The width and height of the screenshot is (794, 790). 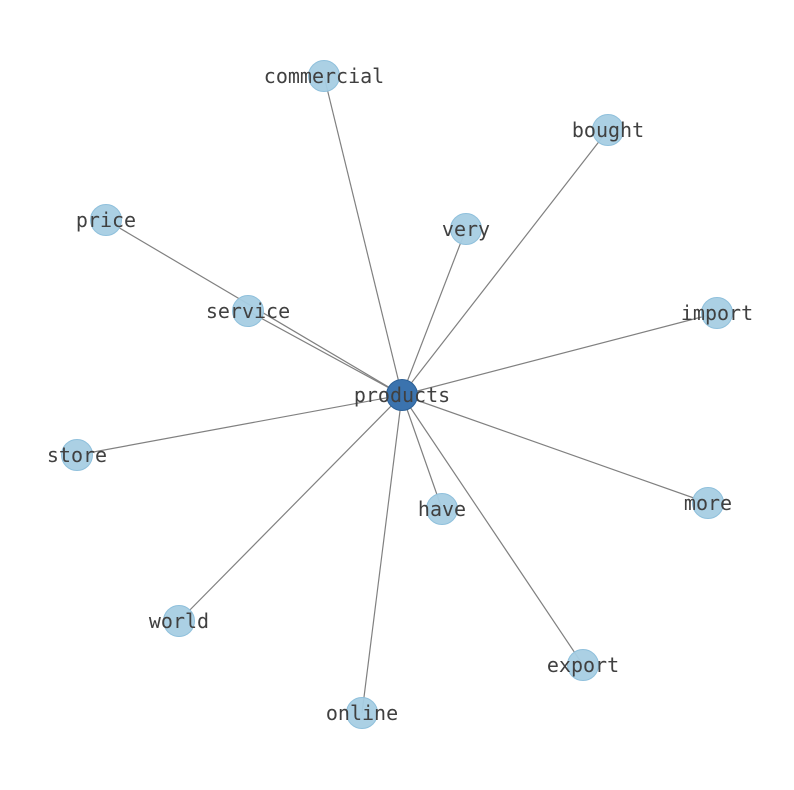 What do you see at coordinates (325, 353) in the screenshot?
I see `edge-products-service` at bounding box center [325, 353].